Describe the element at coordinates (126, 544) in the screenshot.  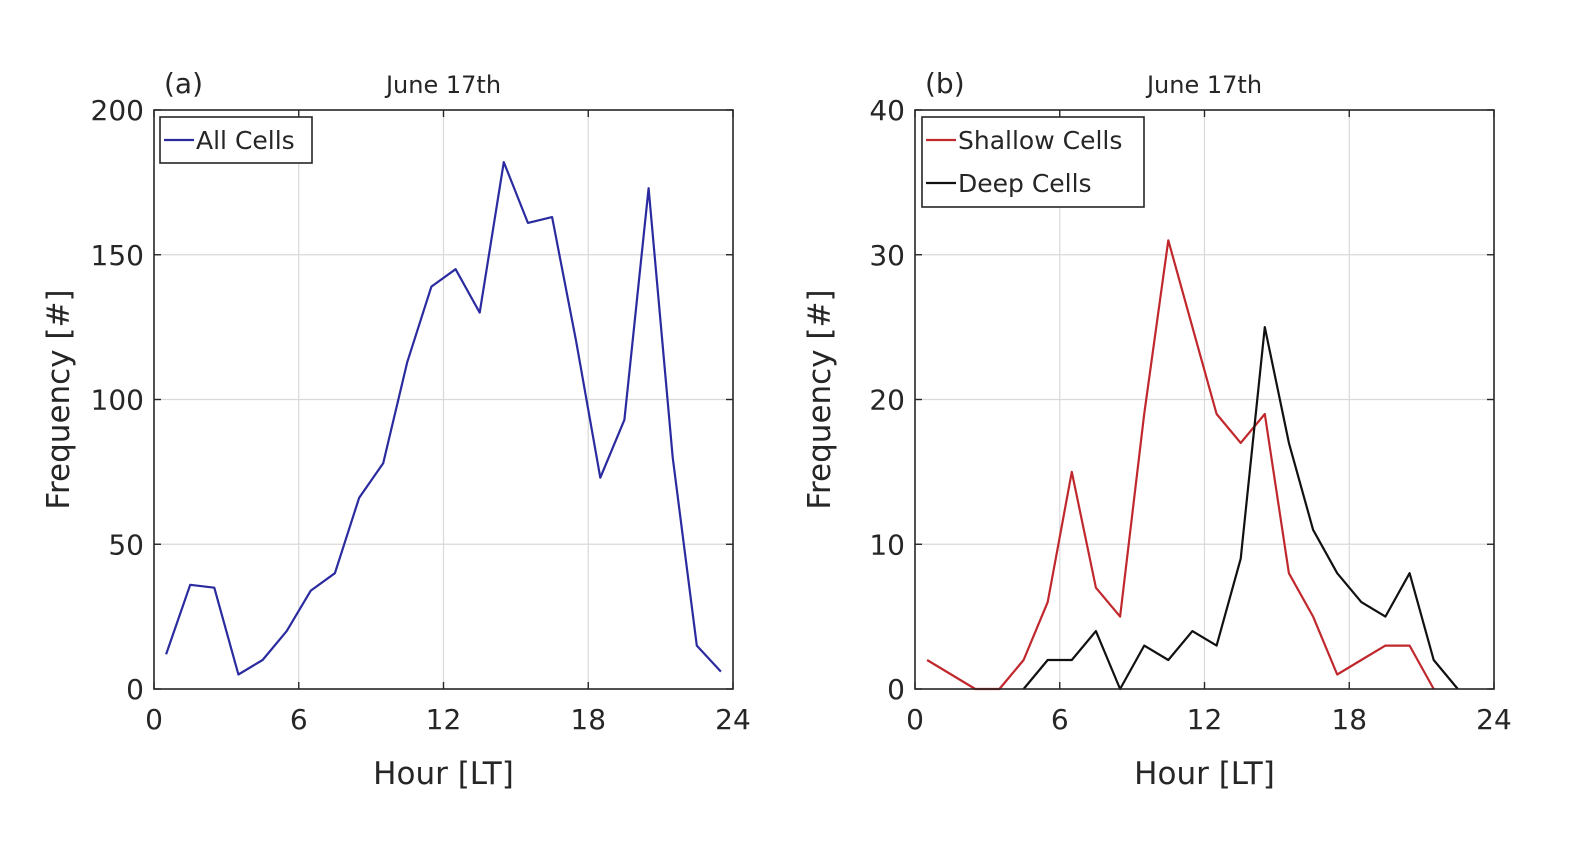
I see `y-tick-label: 50` at that location.